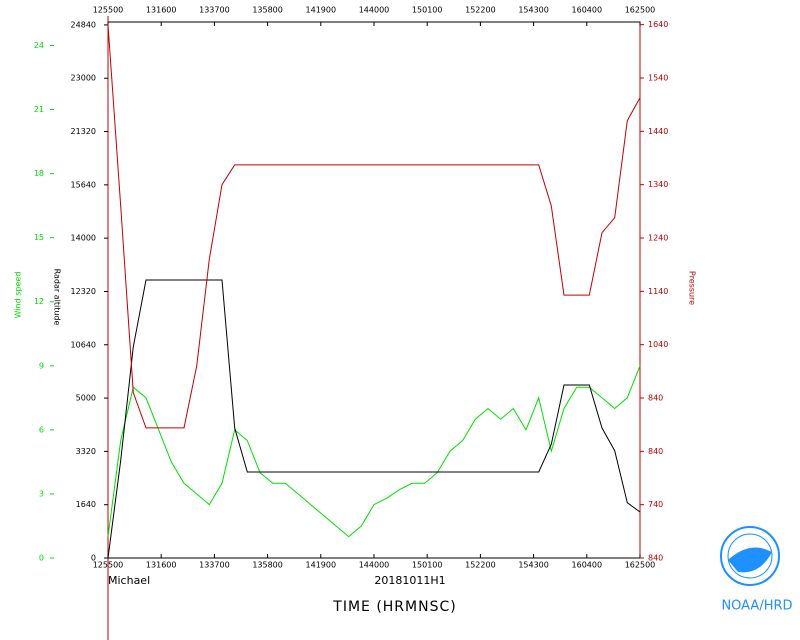 The width and height of the screenshot is (800, 640). Describe the element at coordinates (394, 607) in the screenshot. I see `x-axis-title: TIME (HRMNSC)` at that location.